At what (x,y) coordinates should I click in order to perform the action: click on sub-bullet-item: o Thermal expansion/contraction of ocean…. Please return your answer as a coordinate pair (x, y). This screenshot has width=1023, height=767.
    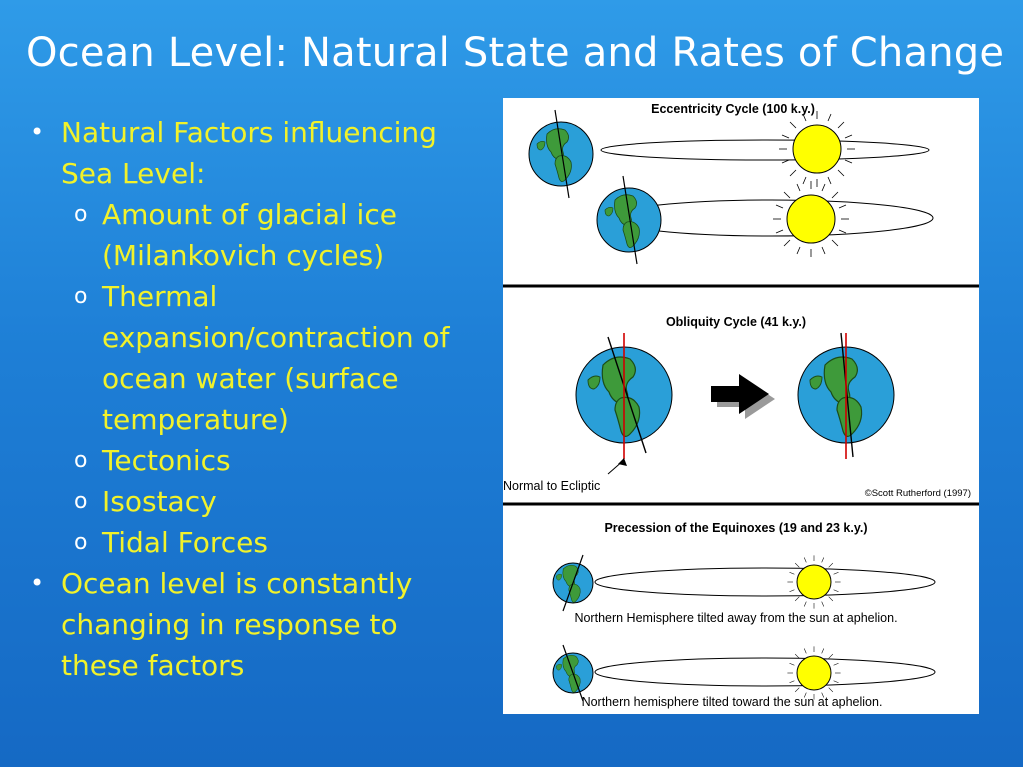
    Looking at the image, I should click on (255, 358).